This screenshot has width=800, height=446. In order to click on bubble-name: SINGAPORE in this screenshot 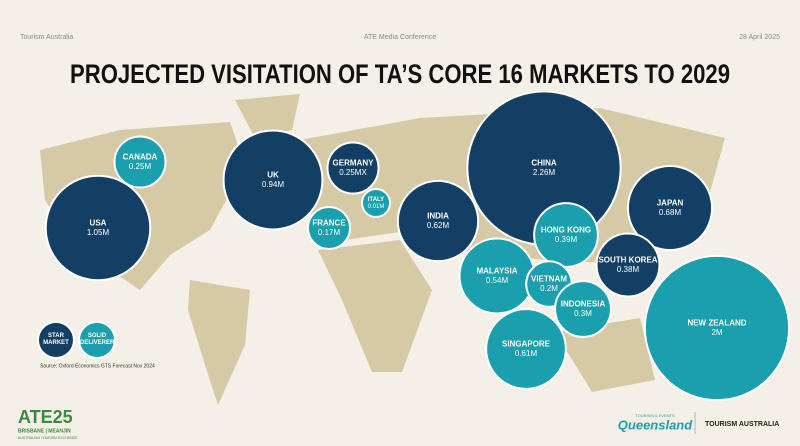, I will do `click(526, 343)`.